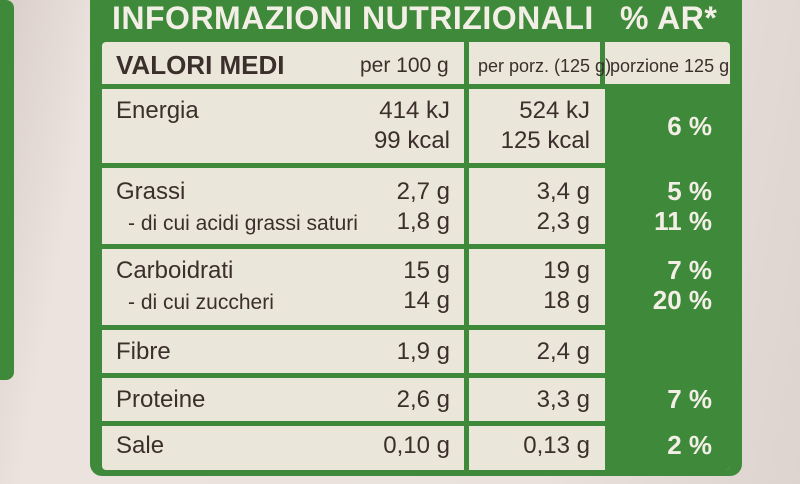 The width and height of the screenshot is (800, 484). Describe the element at coordinates (423, 191) in the screenshot. I see `per100-value: 2,7 g` at that location.